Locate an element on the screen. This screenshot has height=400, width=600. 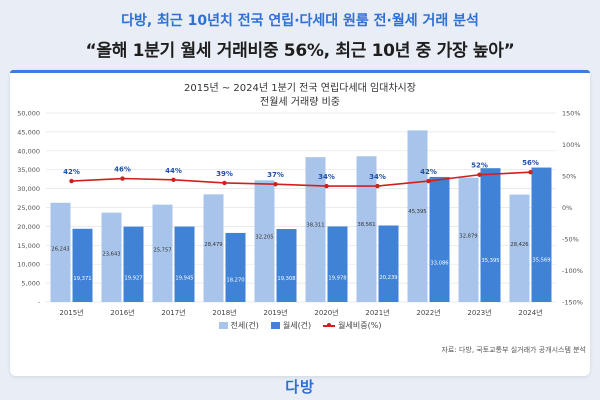
y-left-tick-label: 30,000 is located at coordinates (28, 189).